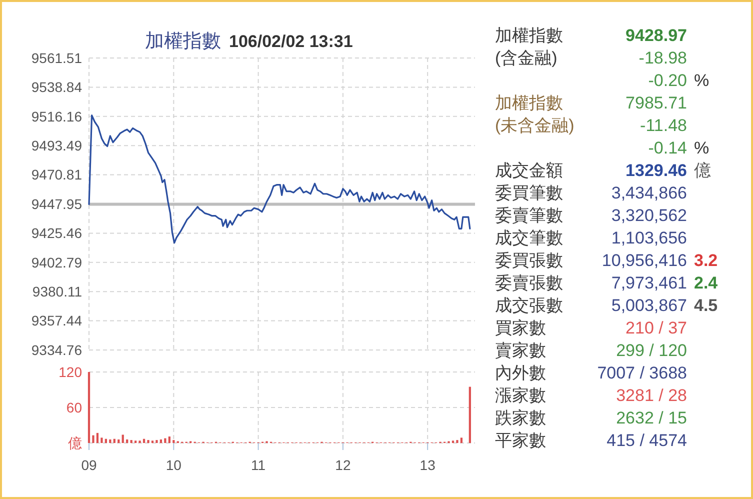 This screenshot has width=753, height=499. What do you see at coordinates (56, 262) in the screenshot?
I see `y-tick-label: 9402.79` at bounding box center [56, 262].